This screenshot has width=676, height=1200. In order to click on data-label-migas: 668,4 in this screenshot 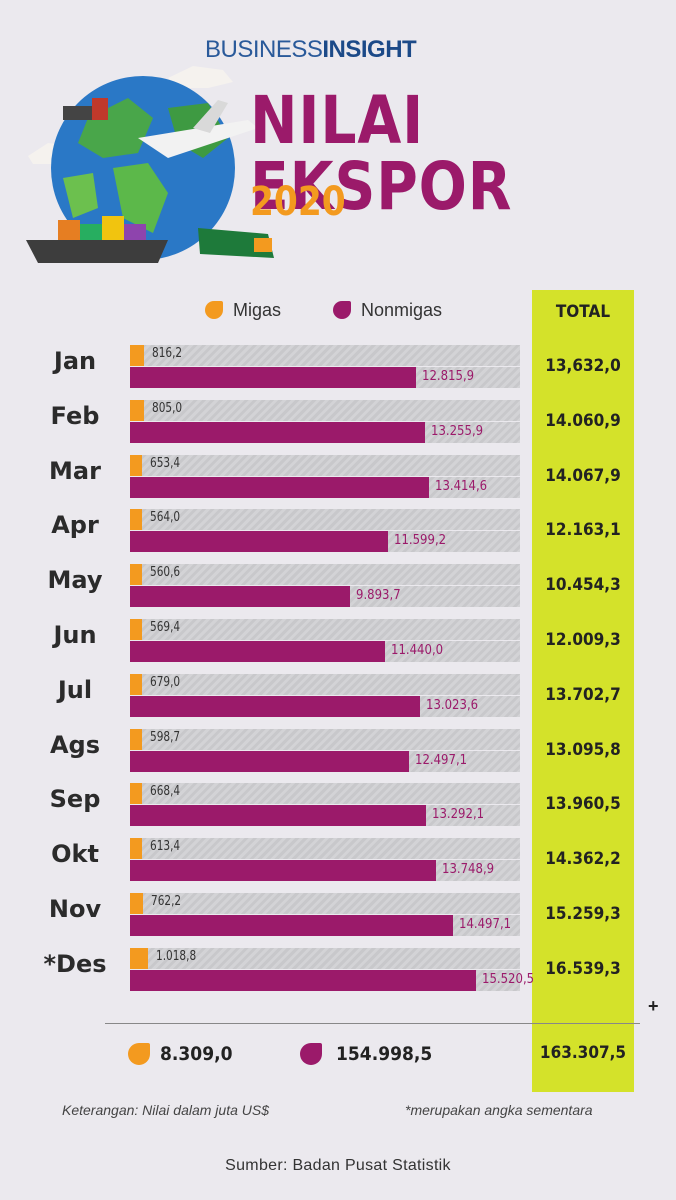, I will do `click(165, 792)`.